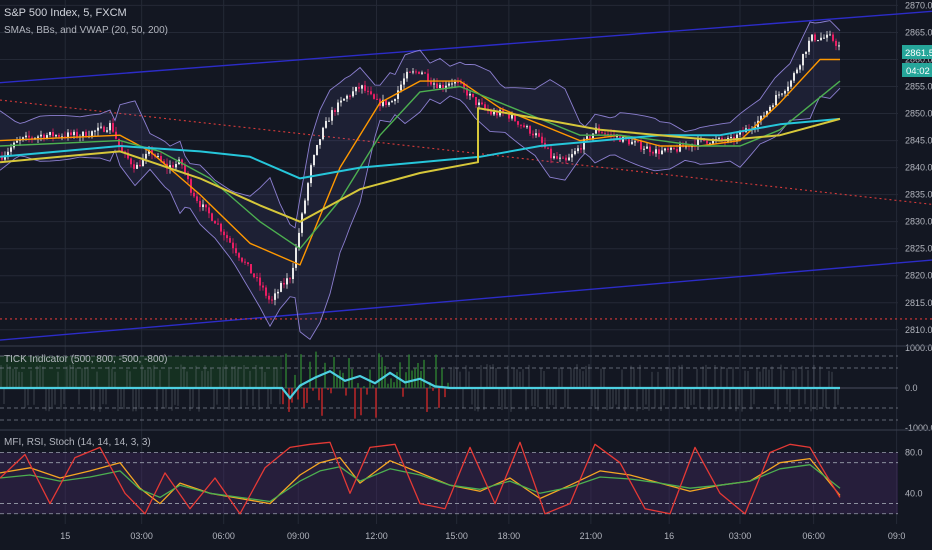 The width and height of the screenshot is (932, 550). I want to click on price-tick-4: 2850.0, so click(918, 114).